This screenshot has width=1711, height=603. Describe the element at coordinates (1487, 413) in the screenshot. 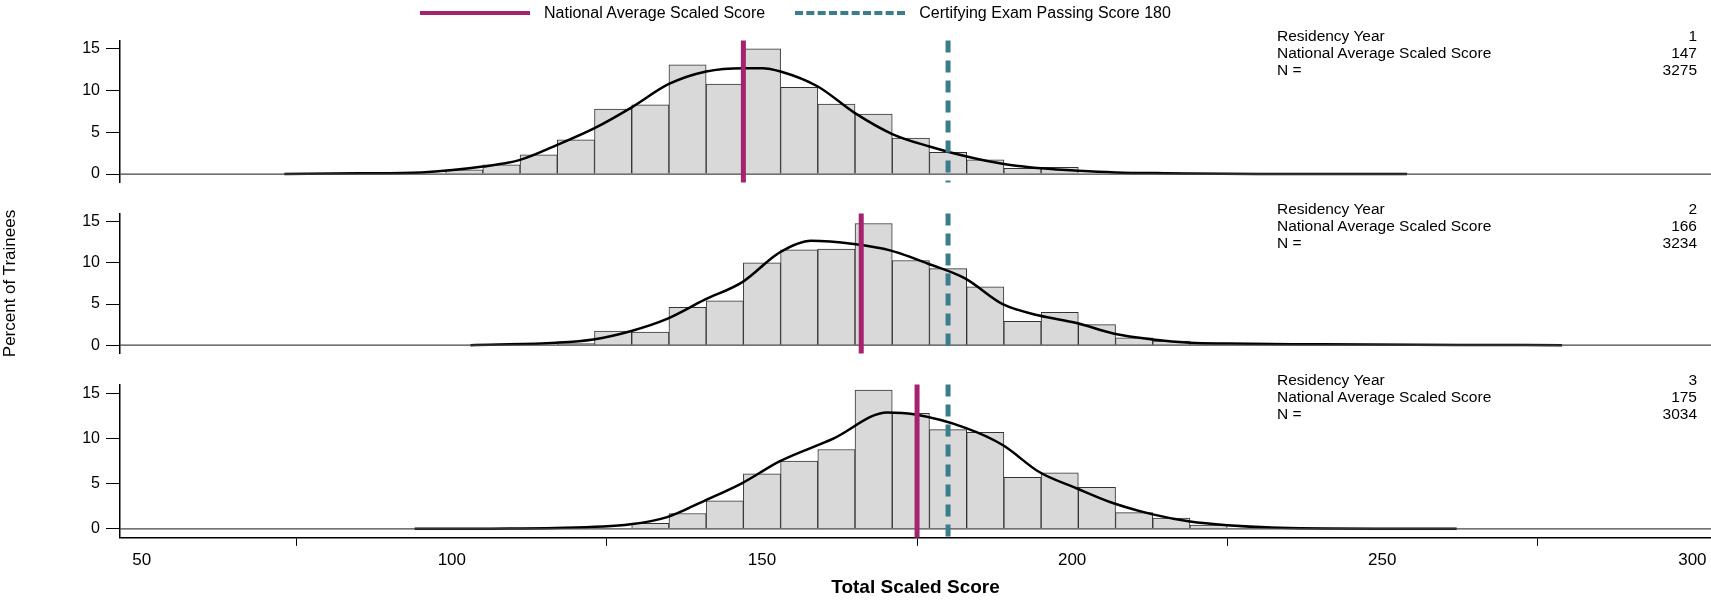

I see `text: N = 3034` at that location.